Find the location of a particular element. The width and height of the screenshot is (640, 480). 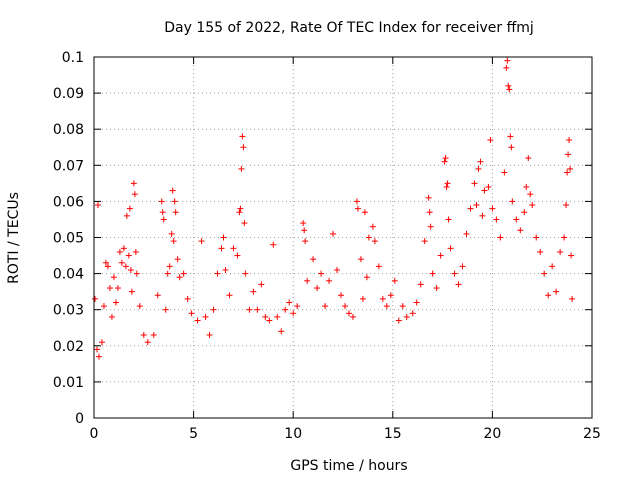

x-axis-label: GPS time / hours is located at coordinates (348, 466).